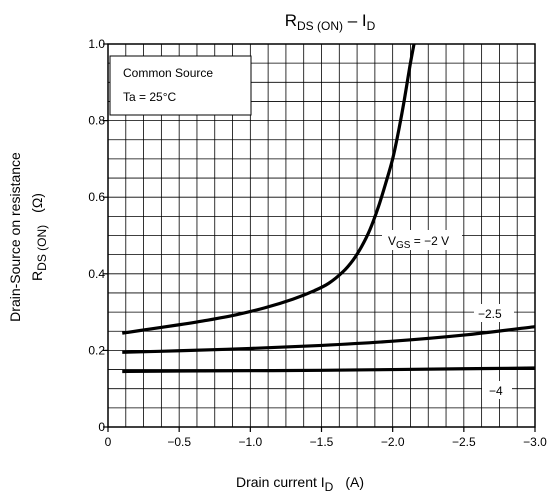 This screenshot has height=499, width=550. Describe the element at coordinates (322, 442) in the screenshot. I see `x-tick-label: −1.5` at that location.